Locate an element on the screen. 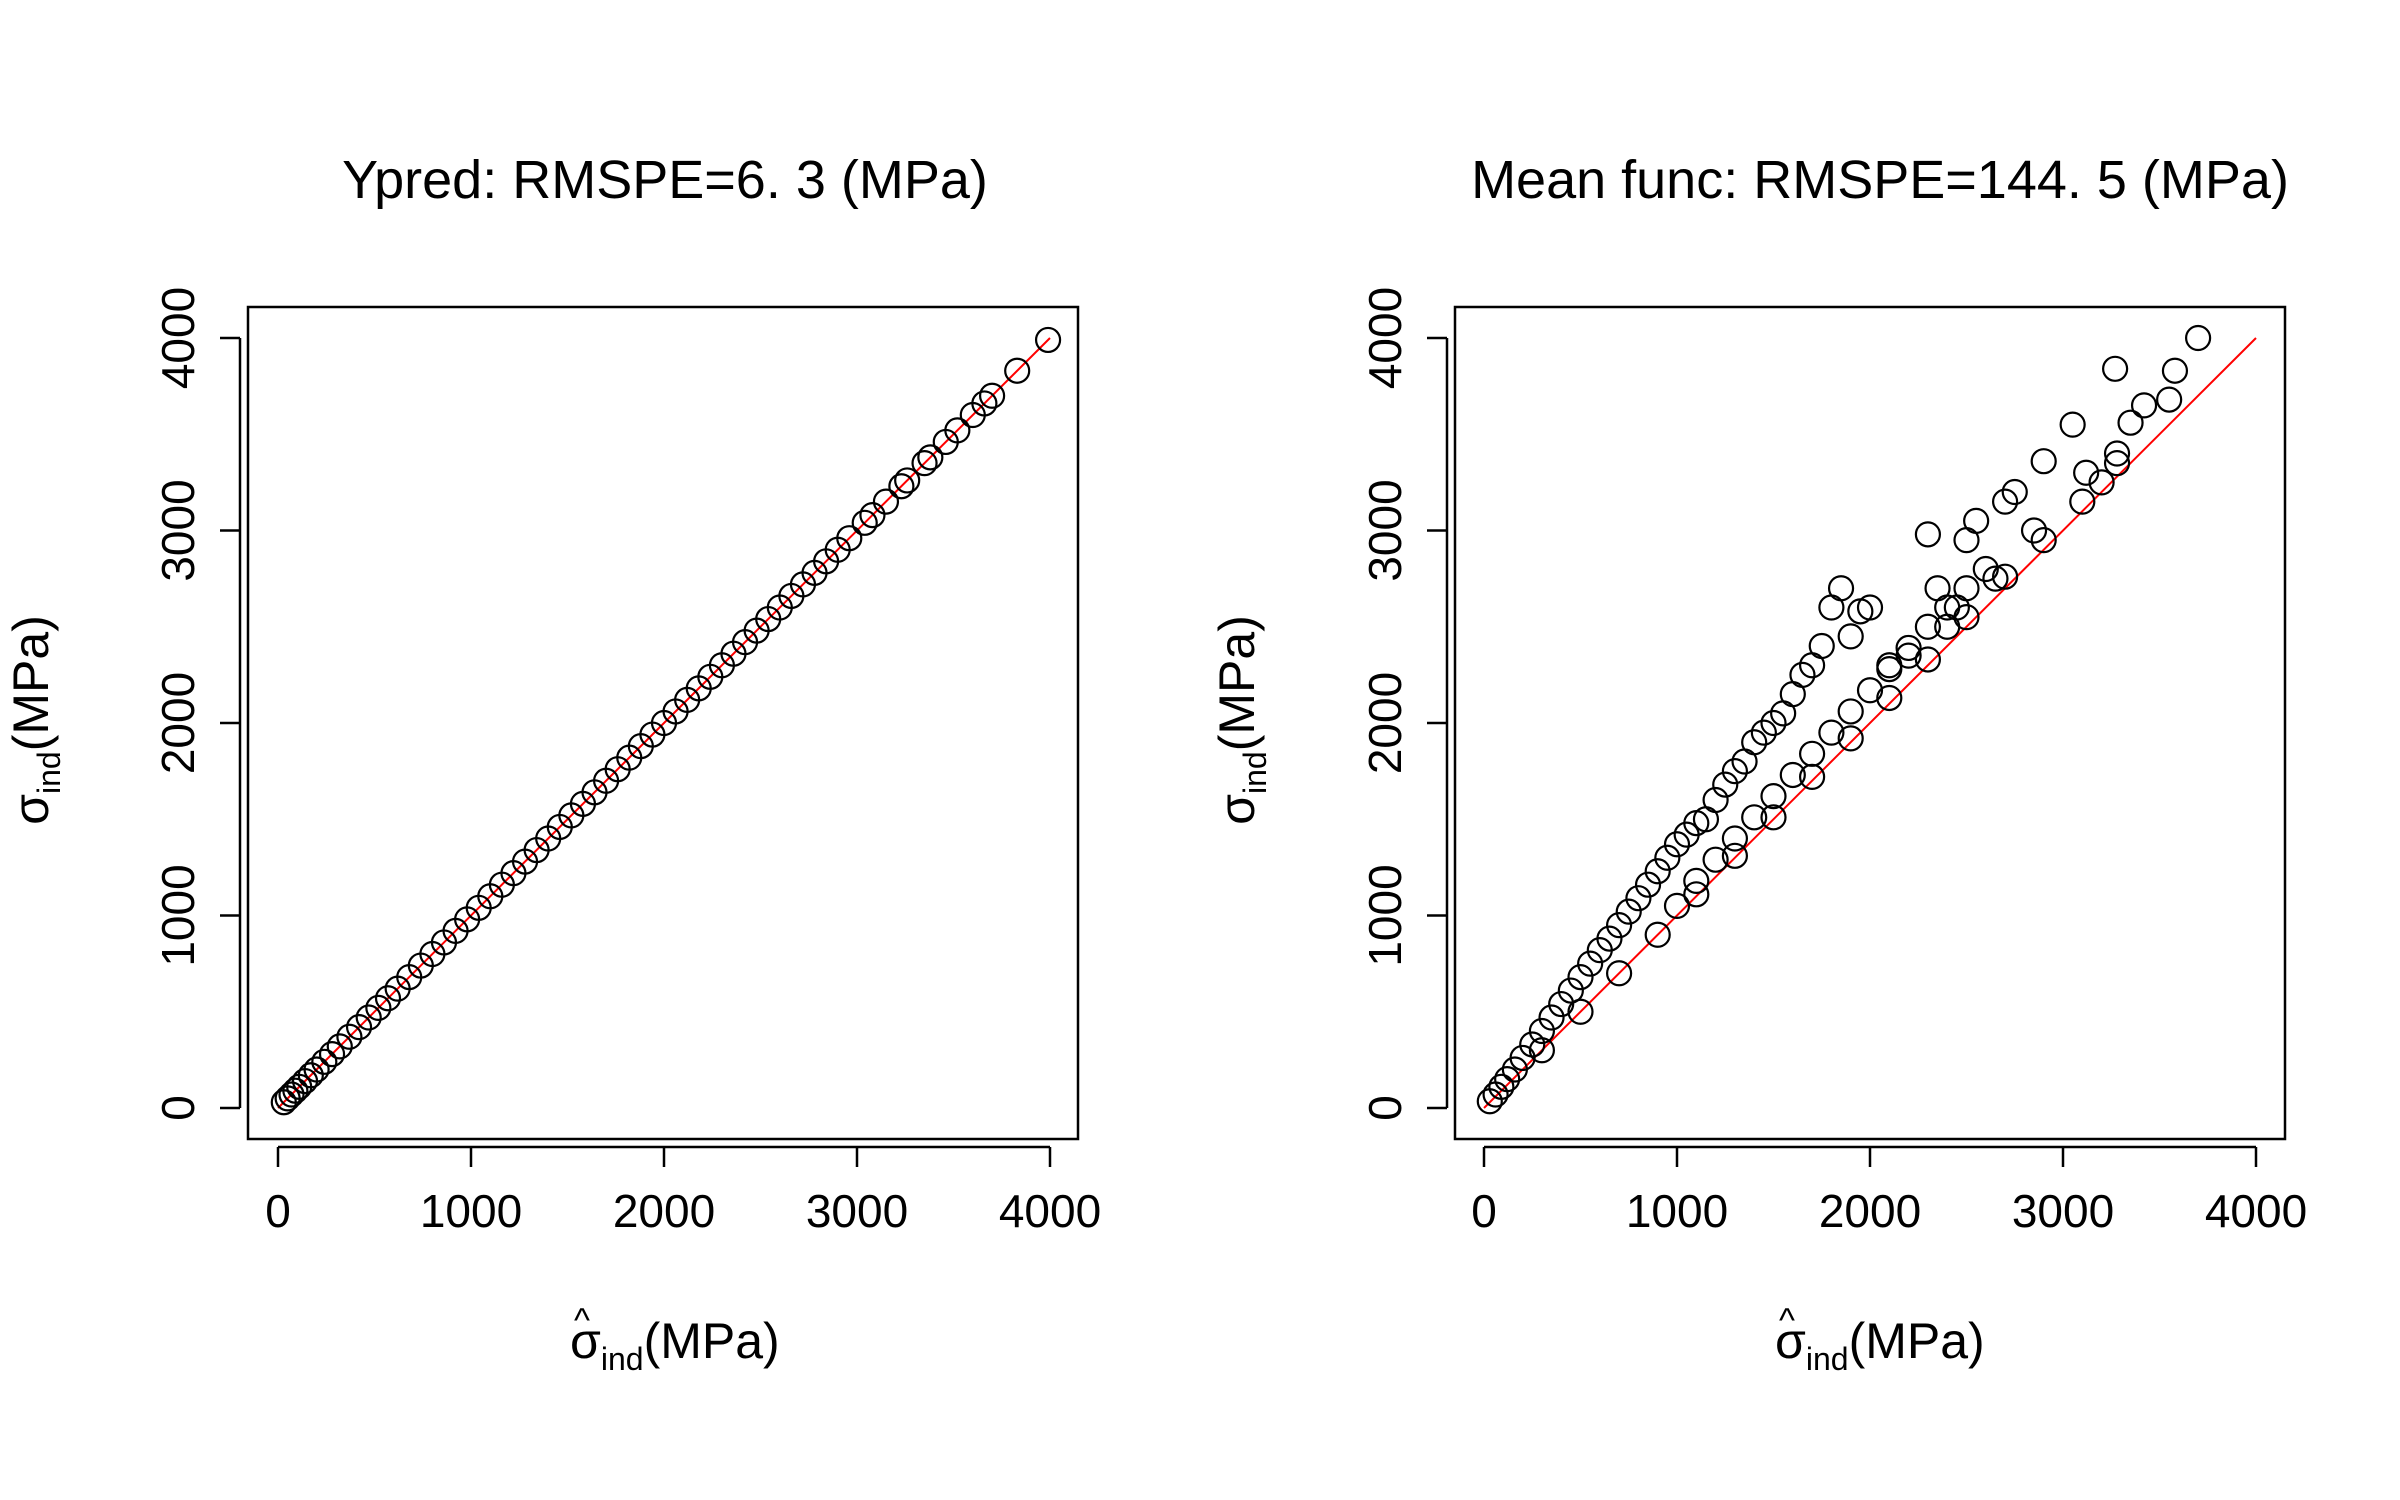 The width and height of the screenshot is (2400, 1500). right-y-tick-label: 4000 is located at coordinates (1385, 338).